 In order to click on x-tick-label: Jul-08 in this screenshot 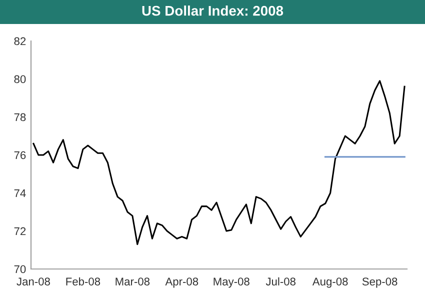, I will do `click(281, 281)`.